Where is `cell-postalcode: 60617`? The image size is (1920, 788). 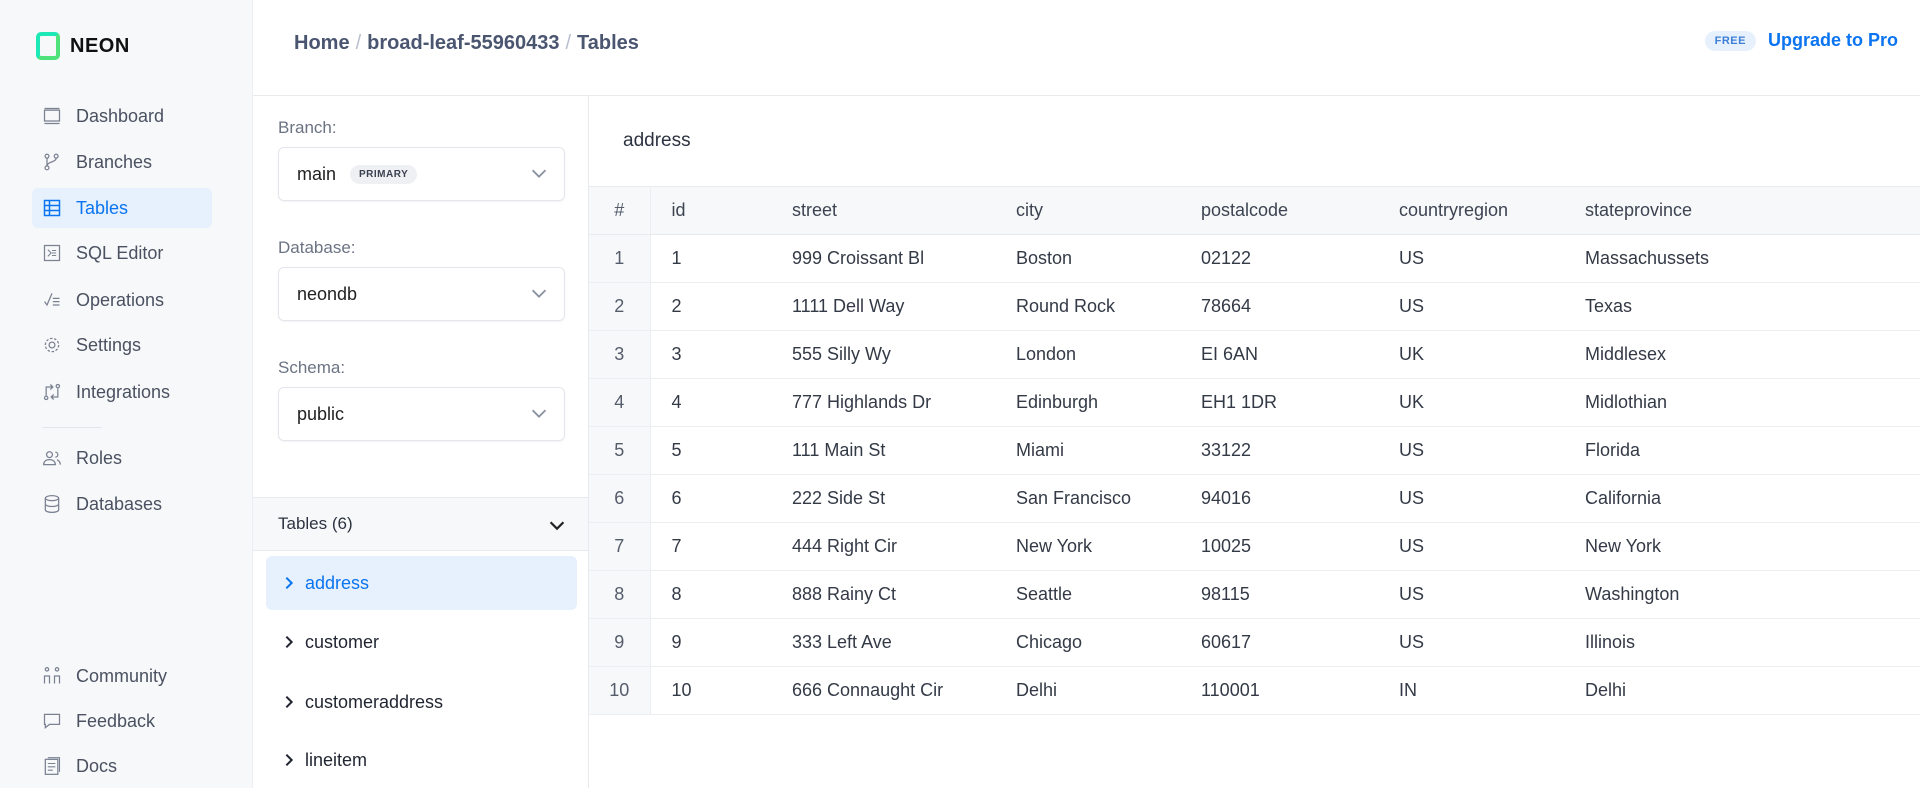 cell-postalcode: 60617 is located at coordinates (1279, 642).